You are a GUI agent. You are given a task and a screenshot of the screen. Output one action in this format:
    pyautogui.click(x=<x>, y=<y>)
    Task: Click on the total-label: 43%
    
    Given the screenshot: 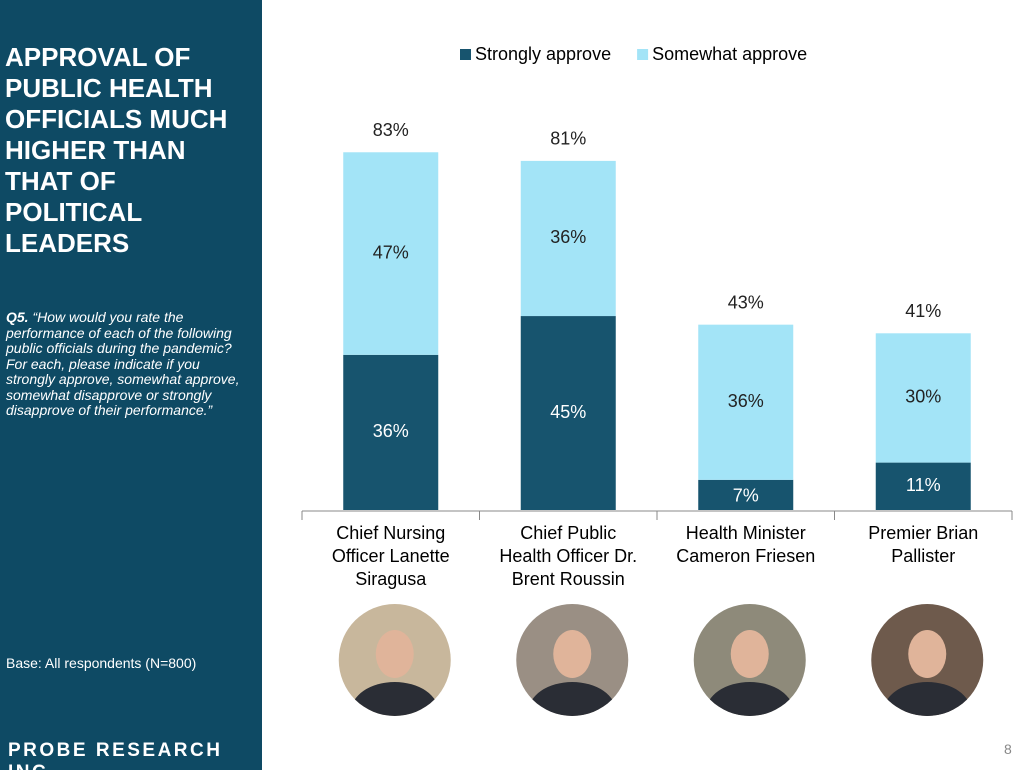 What is the action you would take?
    pyautogui.click(x=746, y=302)
    